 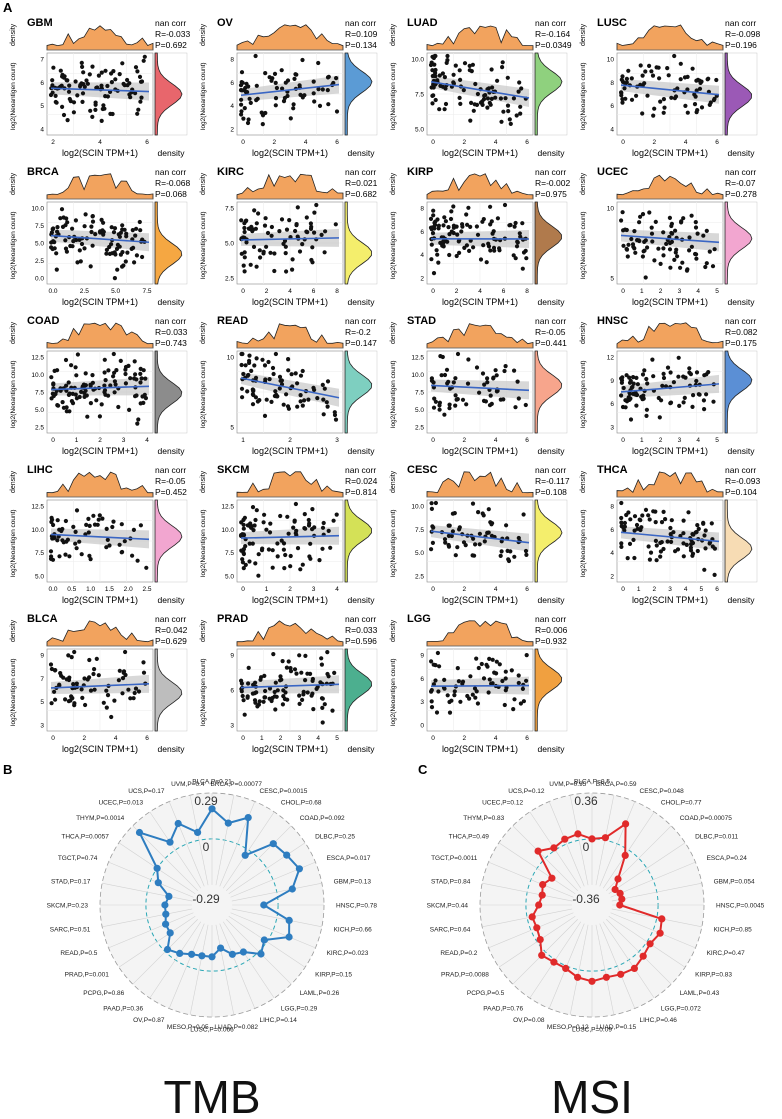 I want to click on p-value: P=0.682, so click(x=361, y=194).